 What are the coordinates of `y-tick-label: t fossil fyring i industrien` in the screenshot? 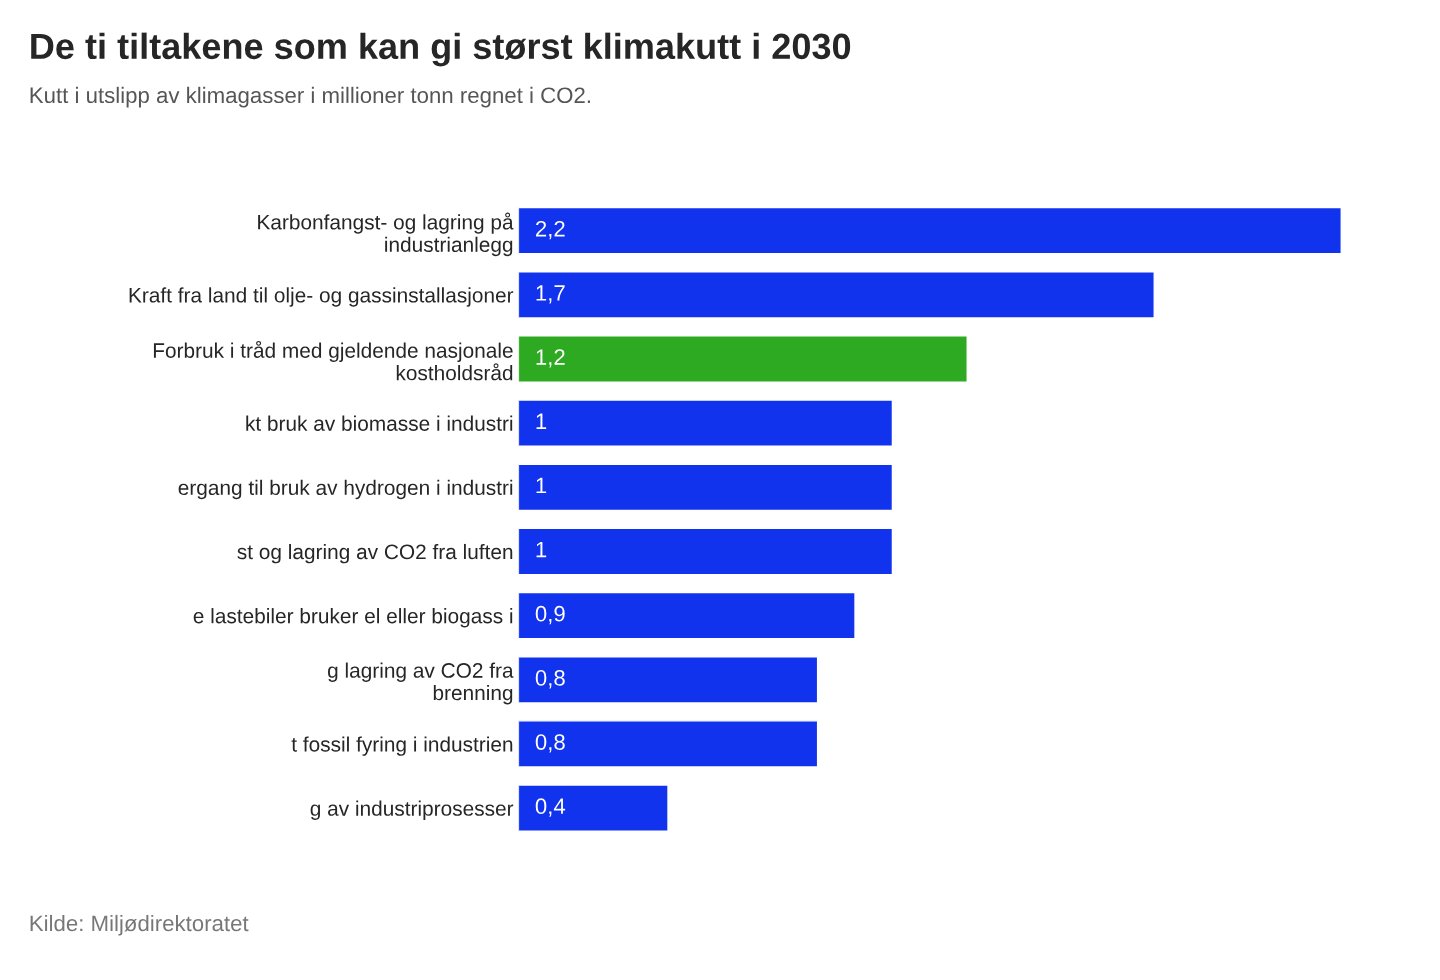 It's located at (402, 746).